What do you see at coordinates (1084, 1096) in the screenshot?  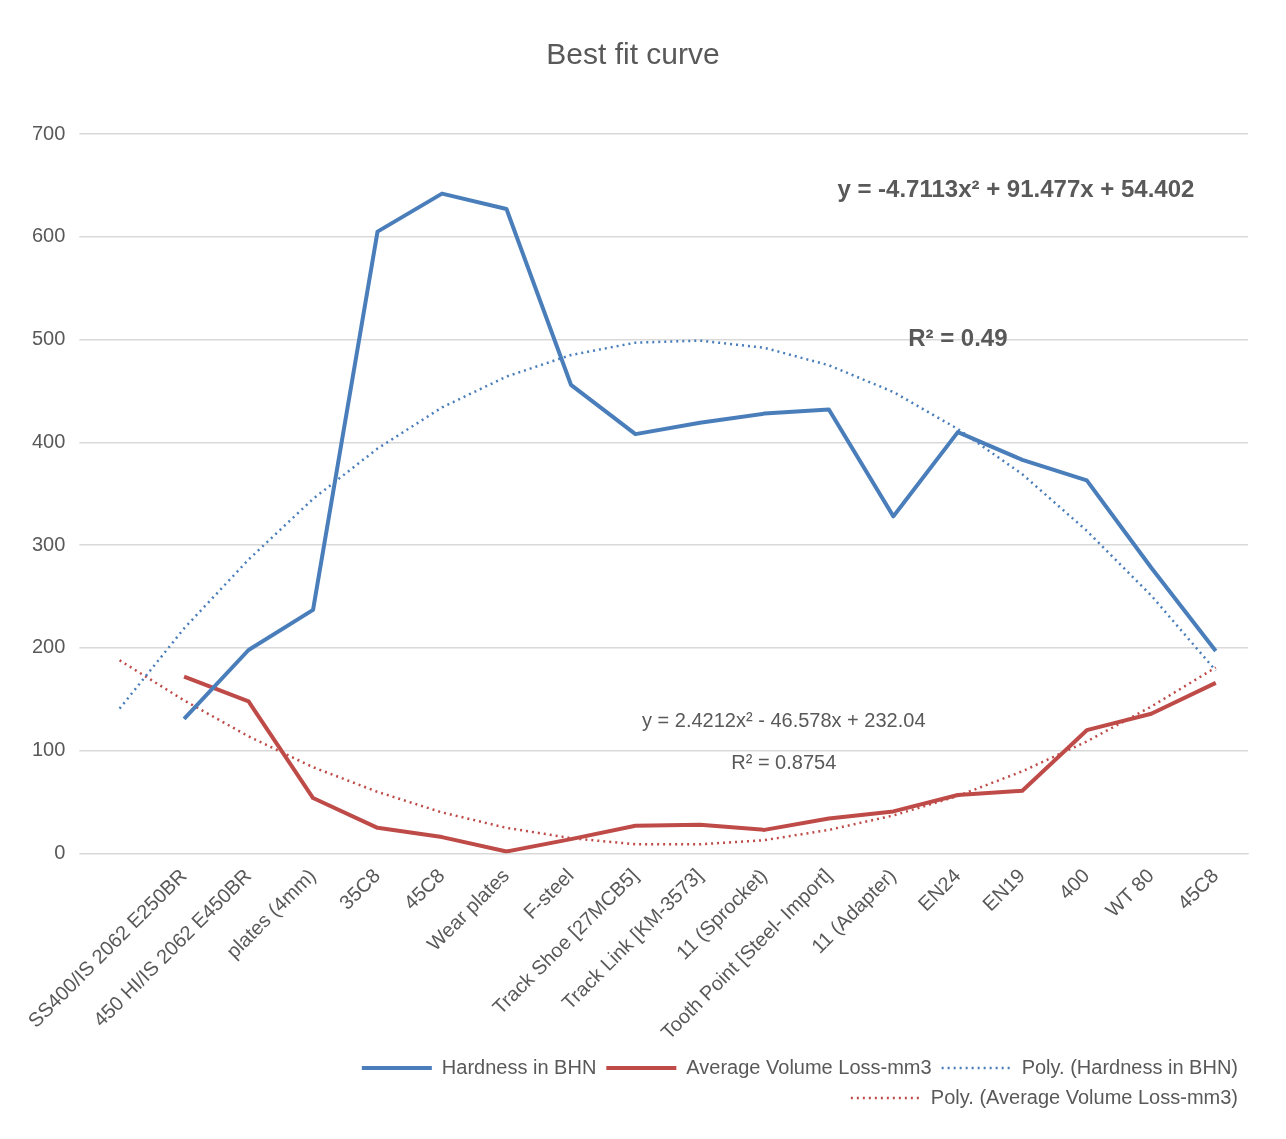 I see `legend-label: Poly. (Average Volume Loss-mm3)` at bounding box center [1084, 1096].